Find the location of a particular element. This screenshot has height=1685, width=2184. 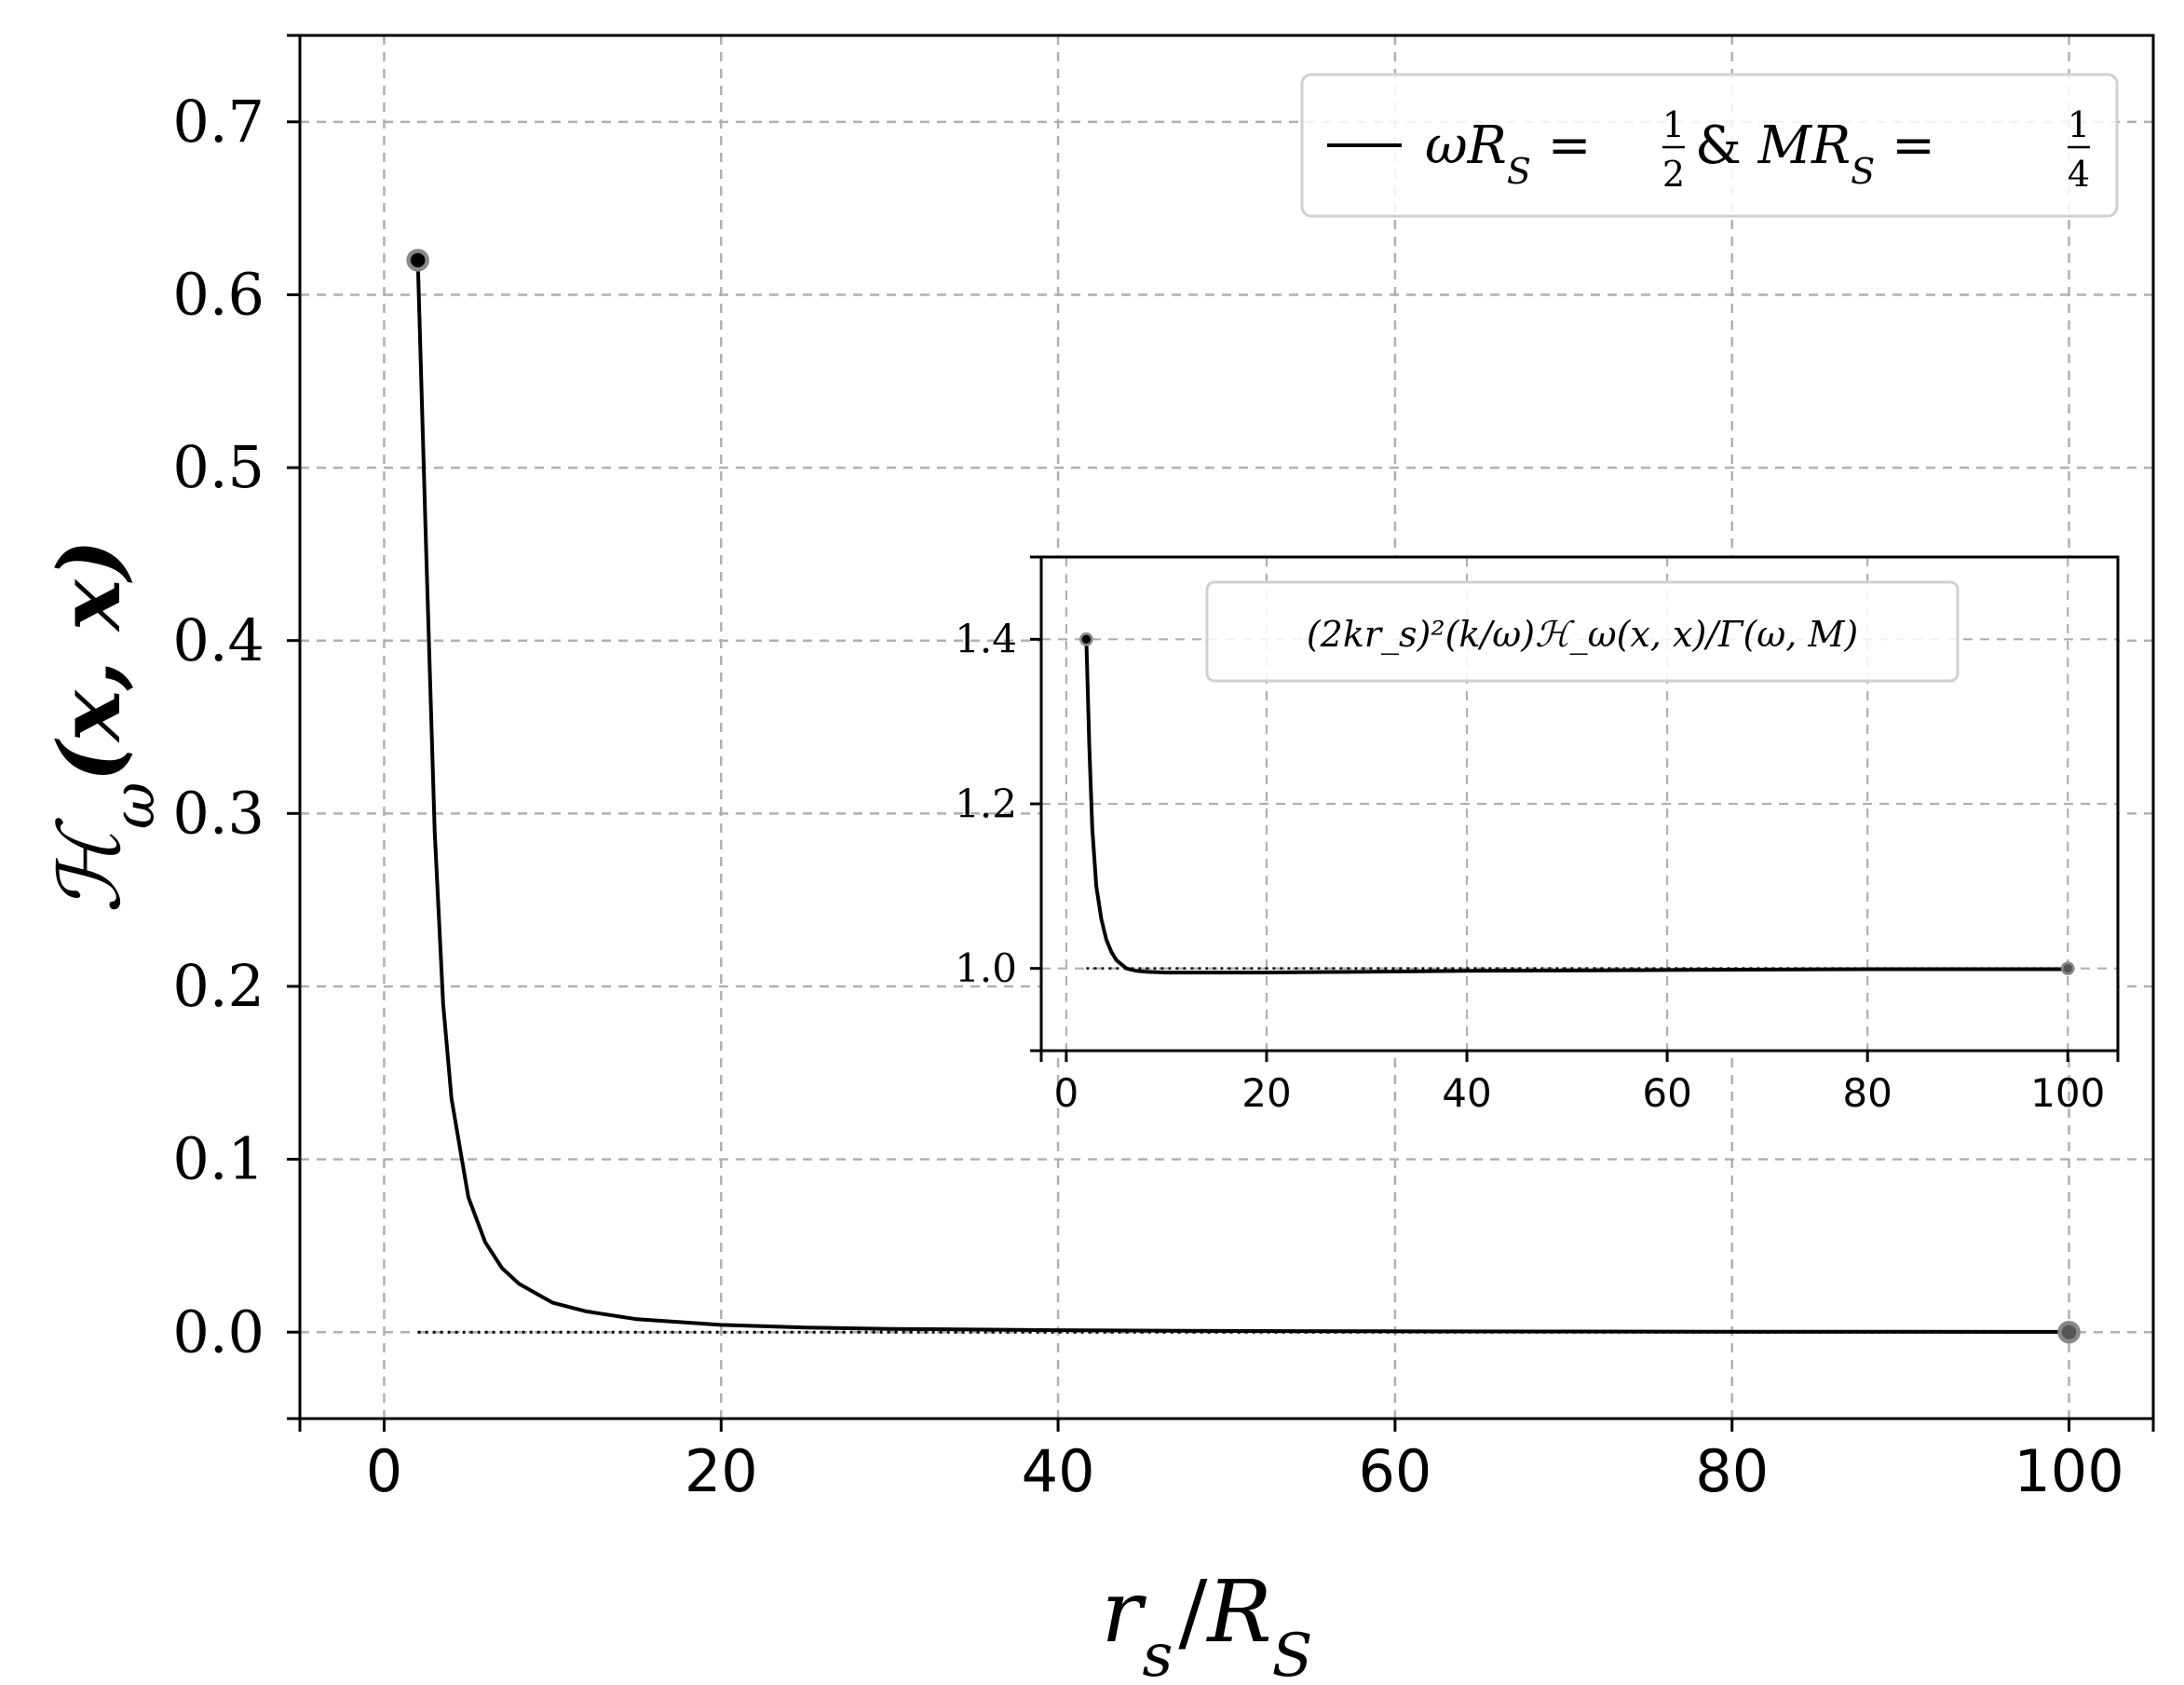

main-y-ticks: 0.0 0.1 0.2 0.3 0.4 0.5 0.6 0.7 is located at coordinates (236, 727).